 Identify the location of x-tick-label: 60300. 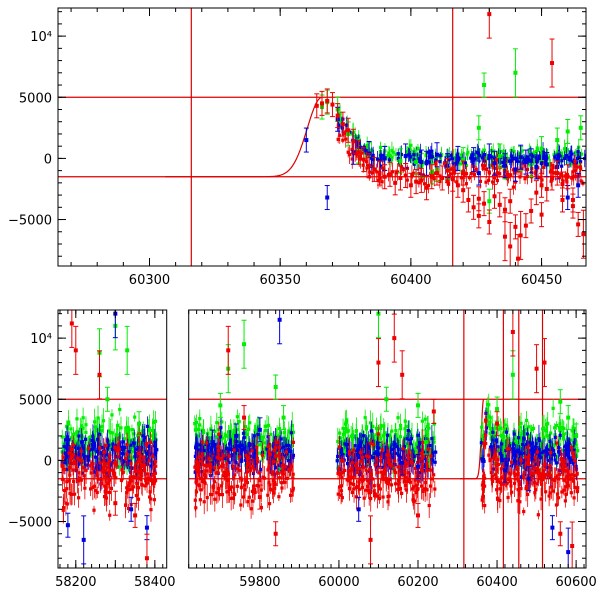
(149, 280).